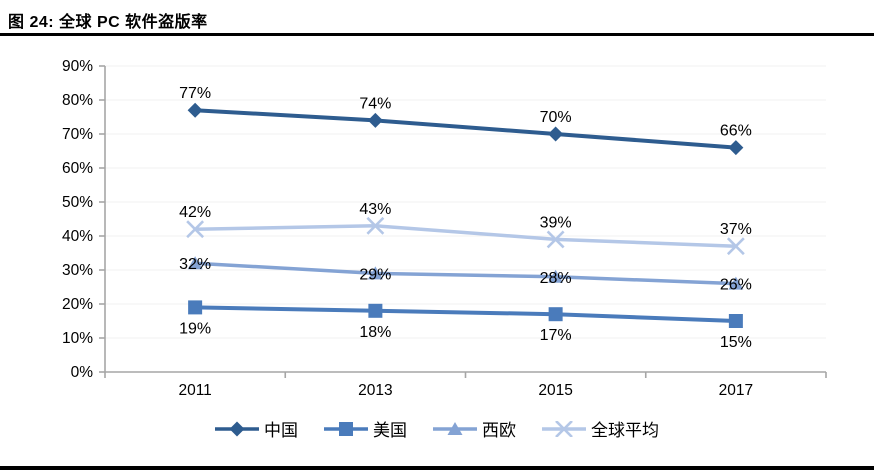 The image size is (874, 476). Describe the element at coordinates (195, 328) in the screenshot. I see `data-point-label: 19%` at that location.